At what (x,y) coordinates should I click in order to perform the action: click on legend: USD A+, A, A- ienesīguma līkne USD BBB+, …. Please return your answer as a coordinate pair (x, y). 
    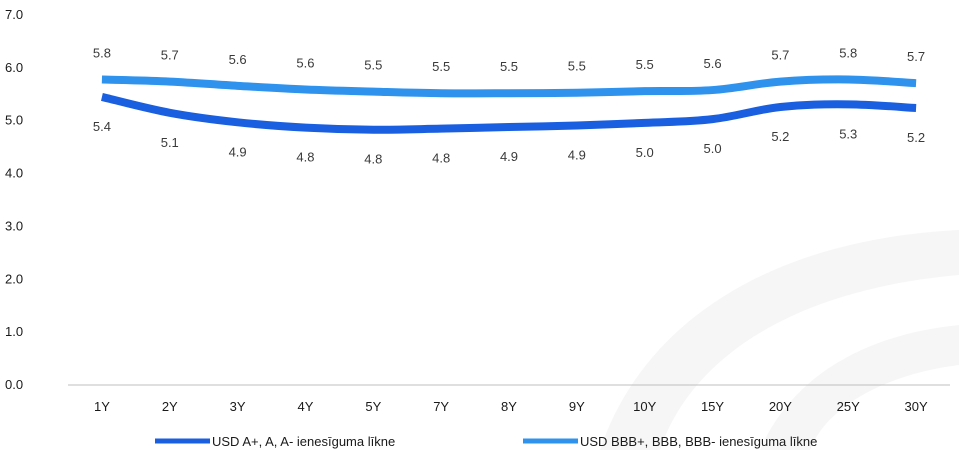
    Looking at the image, I should click on (486, 441).